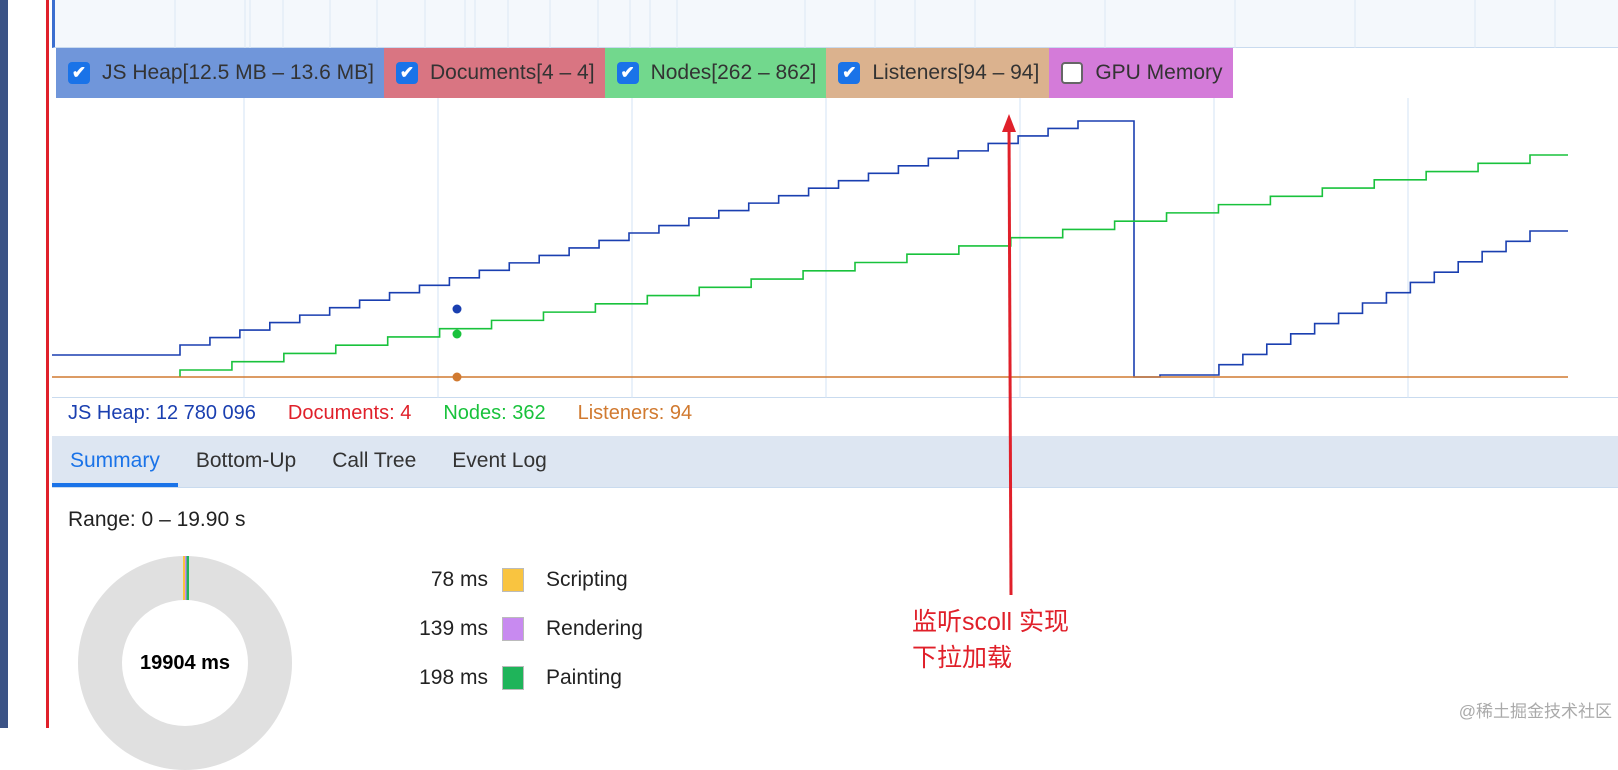 This screenshot has height=770, width=1618. I want to click on breakdown-value: 139 ms, so click(453, 628).